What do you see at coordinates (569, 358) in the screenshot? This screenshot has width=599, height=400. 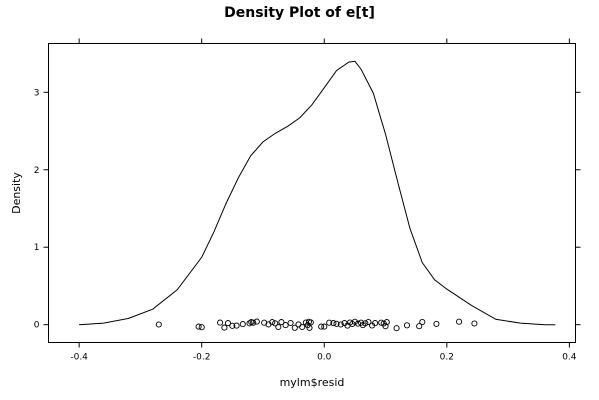 I see `x-tick-label: 0.4` at bounding box center [569, 358].